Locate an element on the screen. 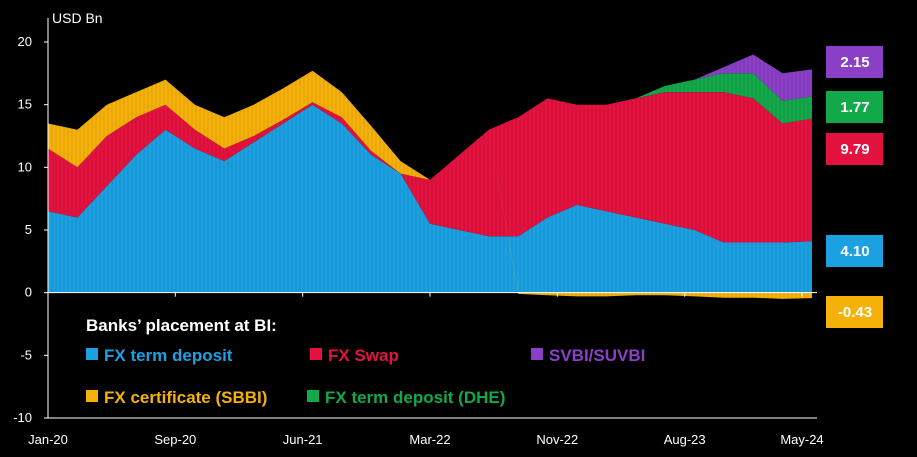 This screenshot has height=457, width=917. x-tick-label: Mar-22 is located at coordinates (429, 439).